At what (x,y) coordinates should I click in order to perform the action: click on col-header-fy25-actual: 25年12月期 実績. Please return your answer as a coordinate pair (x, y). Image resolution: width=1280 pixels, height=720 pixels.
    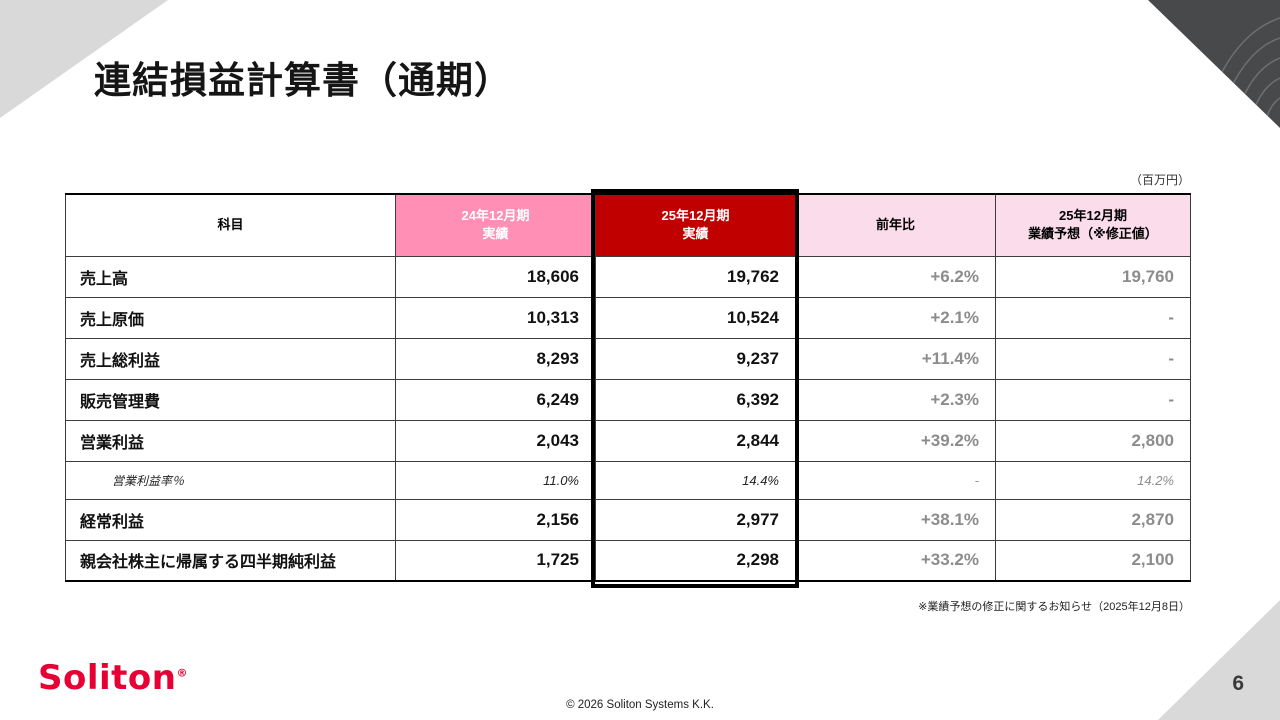
    Looking at the image, I should click on (695, 225).